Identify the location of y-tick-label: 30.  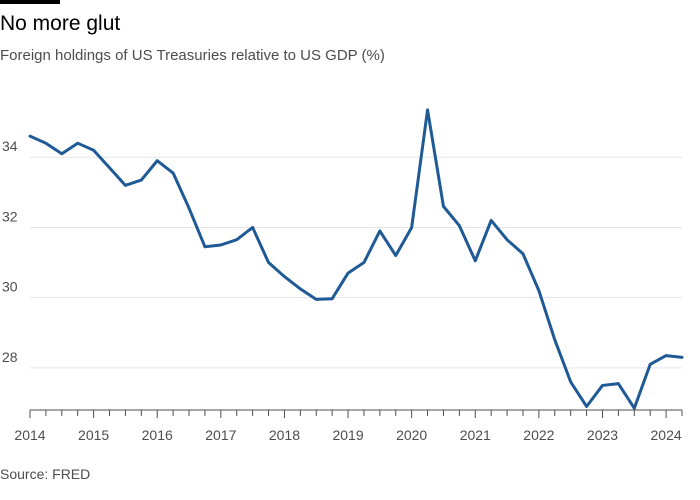
(10, 287).